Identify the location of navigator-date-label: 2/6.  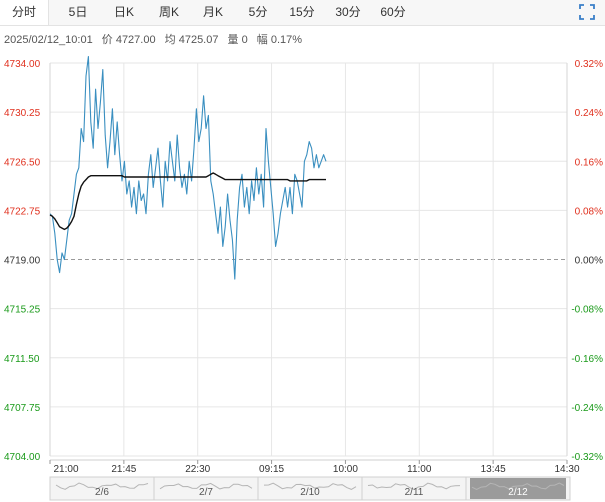
(102, 492).